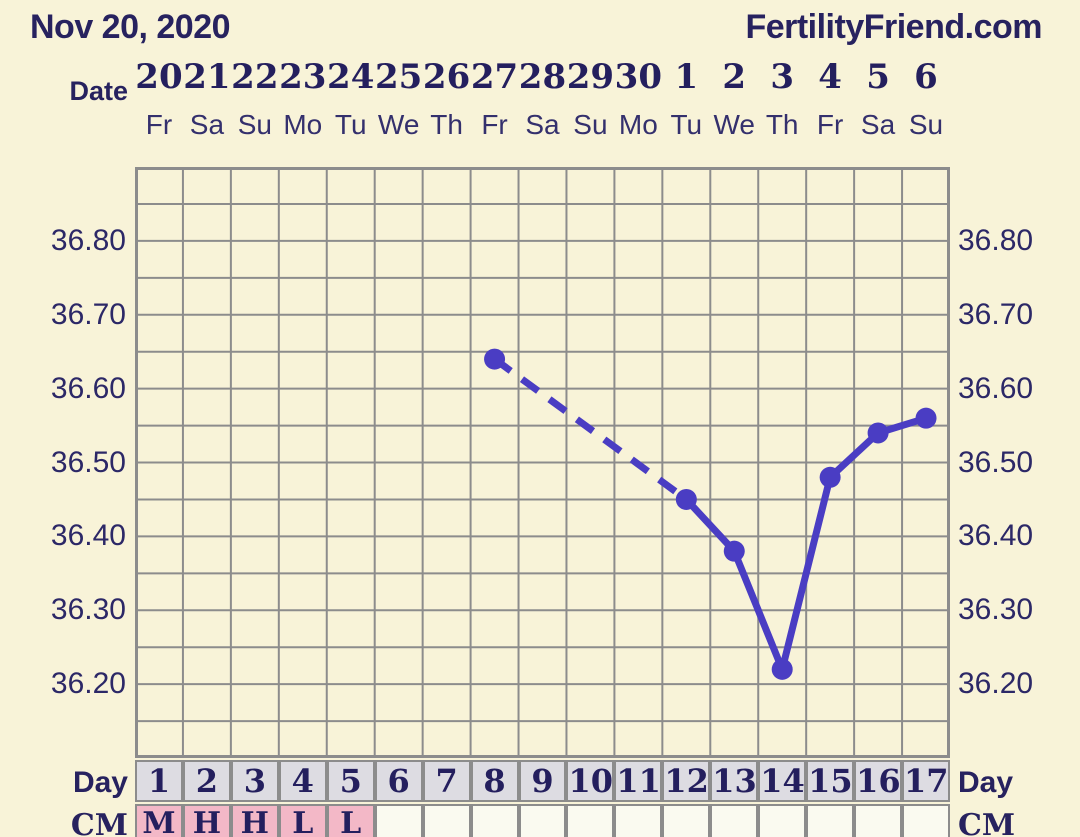 The image size is (1080, 837). I want to click on day-cell: 17, so click(926, 781).